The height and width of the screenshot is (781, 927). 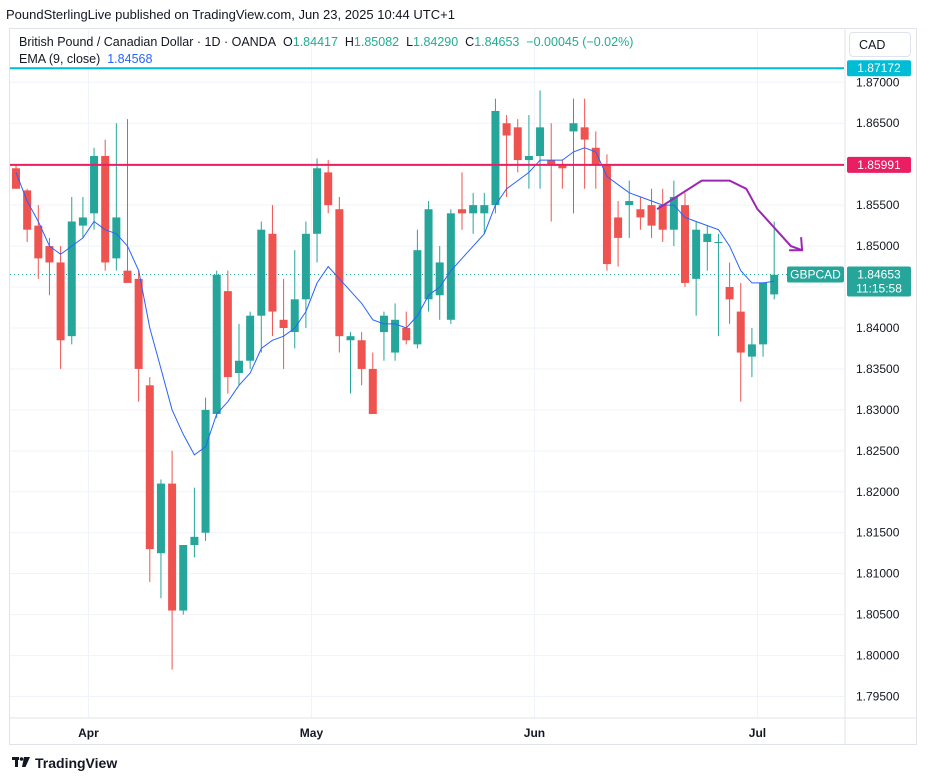 I want to click on ema-value: 1.84568, so click(x=130, y=59).